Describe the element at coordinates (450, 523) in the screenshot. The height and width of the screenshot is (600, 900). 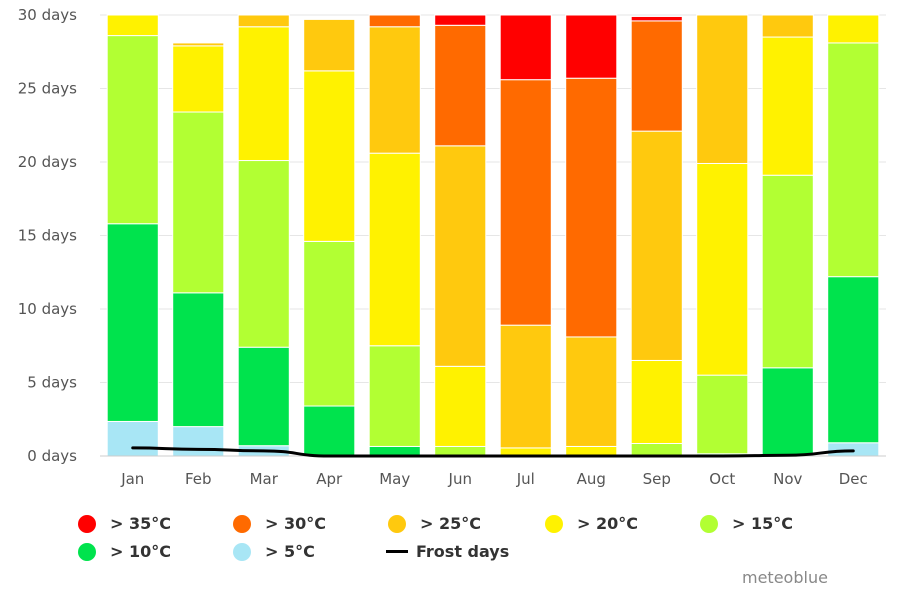
I see `legend-label: > 25°C` at that location.